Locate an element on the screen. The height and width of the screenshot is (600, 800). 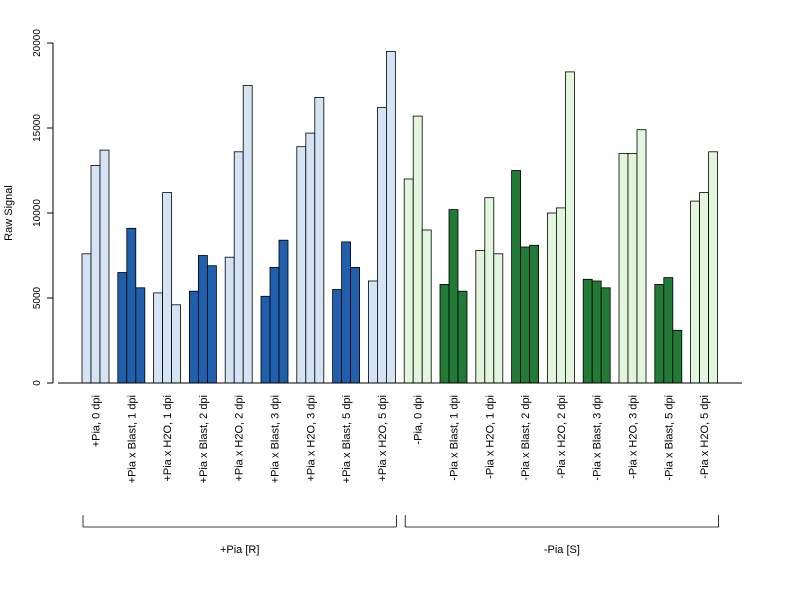
category-label: +Pia x H2O, 1 dpi is located at coordinates (168, 438).